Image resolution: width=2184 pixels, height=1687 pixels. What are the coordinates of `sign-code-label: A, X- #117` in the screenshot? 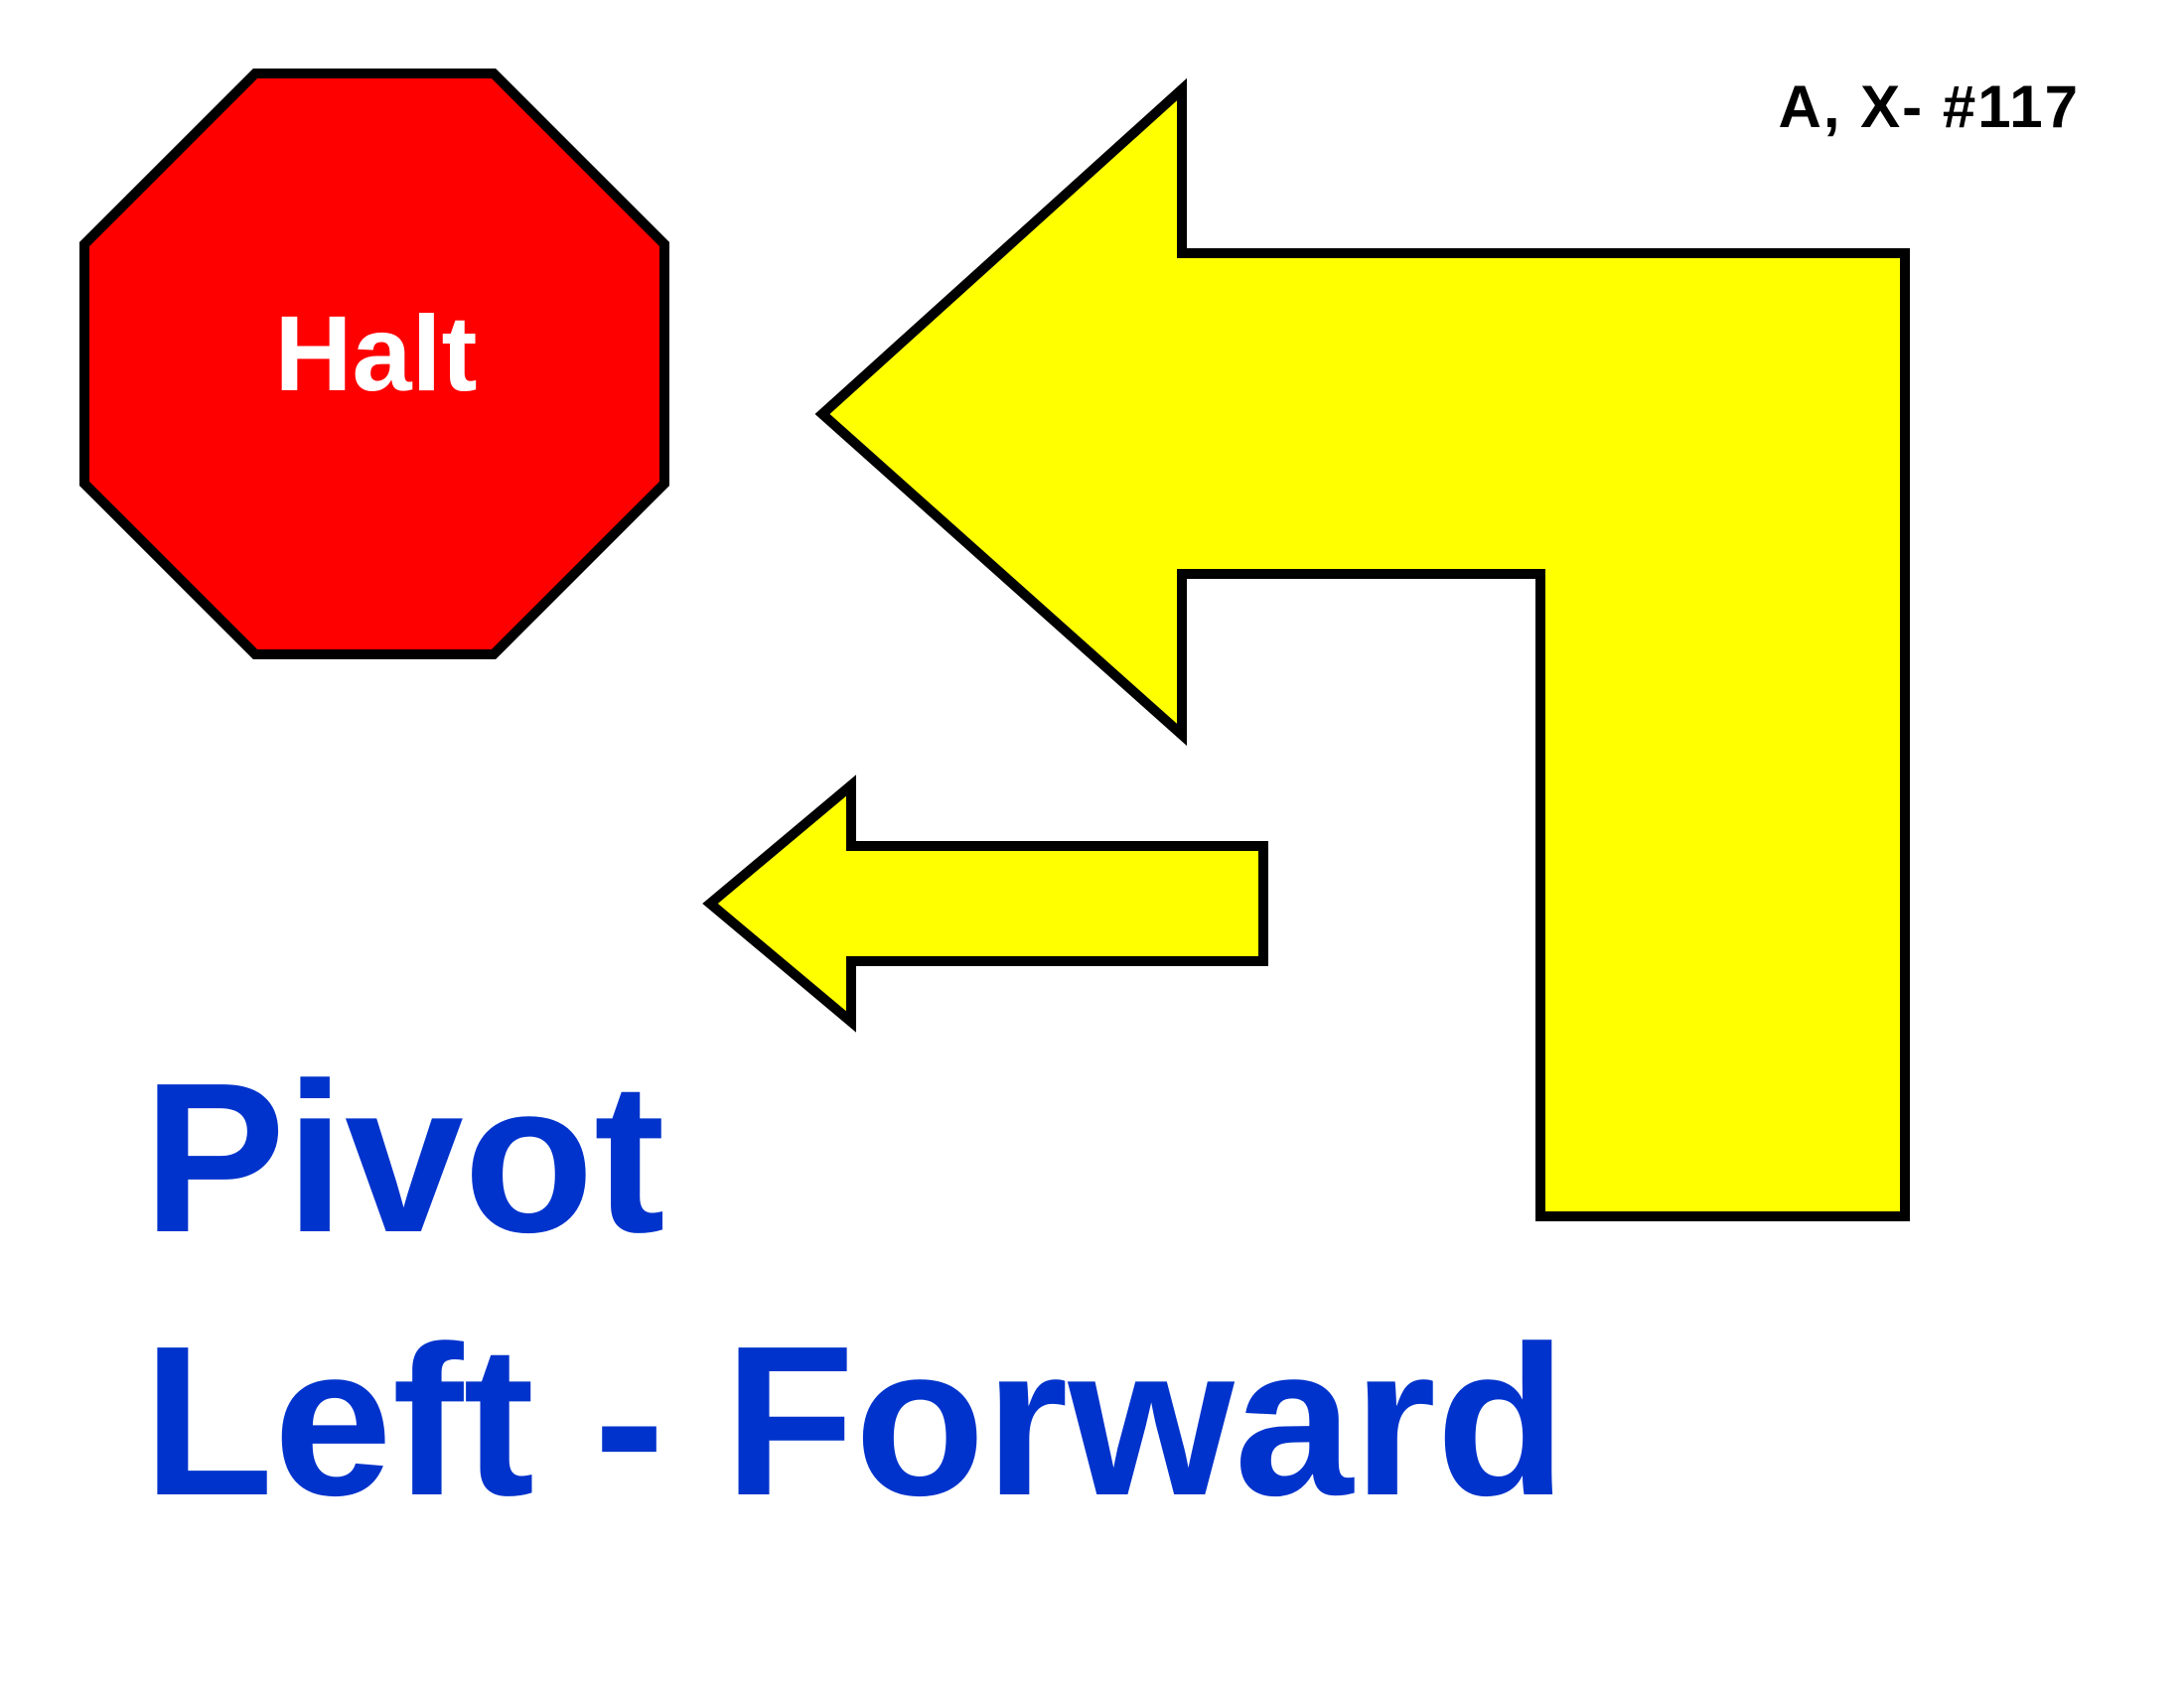 It's located at (1929, 106).